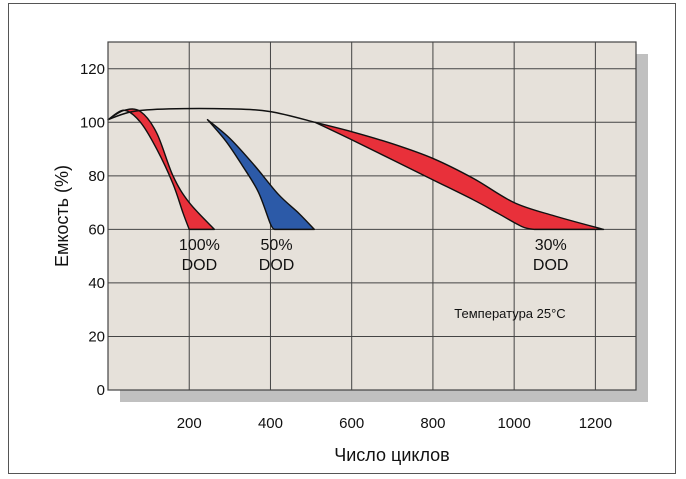  Describe the element at coordinates (551, 265) in the screenshot. I see `series-label-3: DOD` at that location.